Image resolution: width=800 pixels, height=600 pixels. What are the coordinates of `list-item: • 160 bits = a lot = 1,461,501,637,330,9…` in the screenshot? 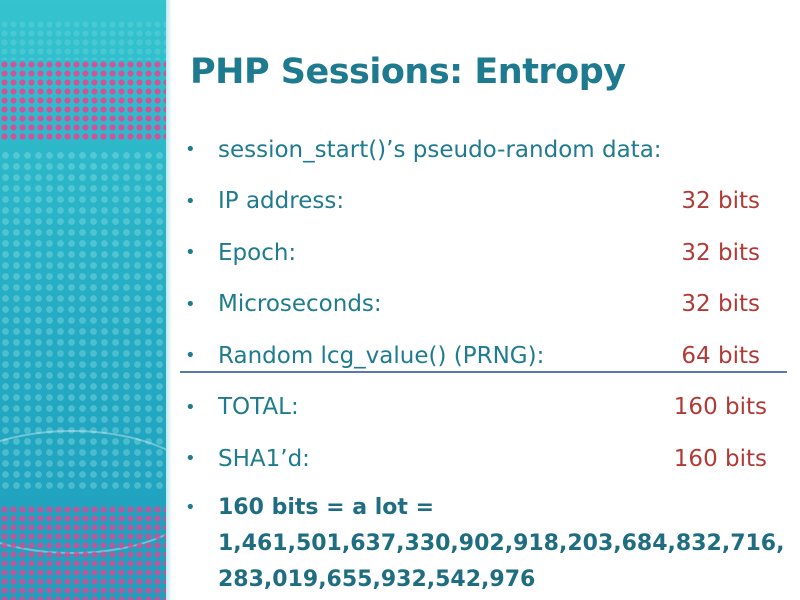 It's located at (485, 541).